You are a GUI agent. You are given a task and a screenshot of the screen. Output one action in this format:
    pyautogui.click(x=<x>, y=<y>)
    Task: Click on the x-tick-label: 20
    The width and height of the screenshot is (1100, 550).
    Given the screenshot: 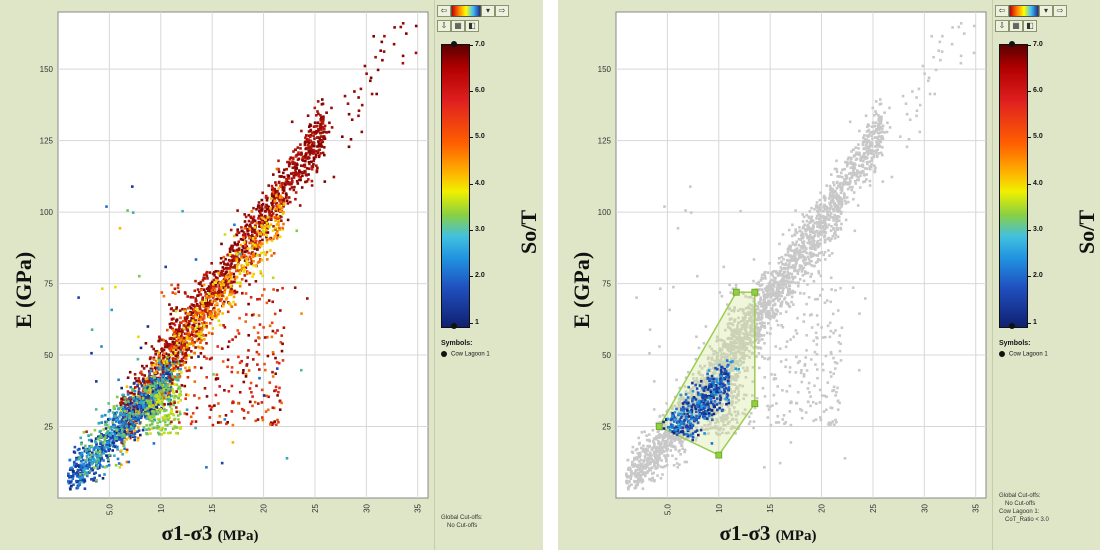 What is the action you would take?
    pyautogui.click(x=264, y=507)
    